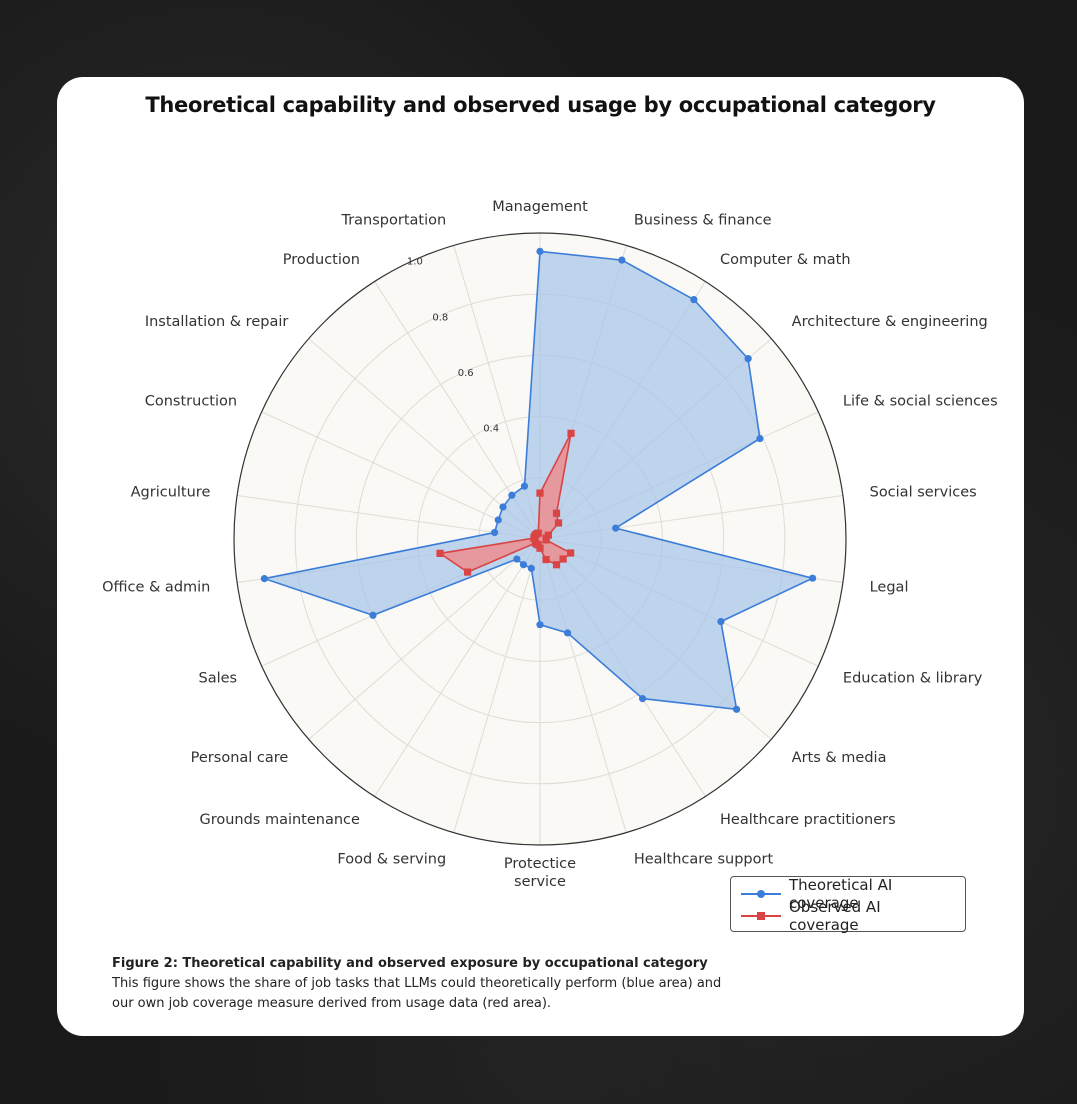 The width and height of the screenshot is (1077, 1104). Describe the element at coordinates (841, 894) in the screenshot. I see `legend-label-theoretical: Theoretical AI coverage` at that location.